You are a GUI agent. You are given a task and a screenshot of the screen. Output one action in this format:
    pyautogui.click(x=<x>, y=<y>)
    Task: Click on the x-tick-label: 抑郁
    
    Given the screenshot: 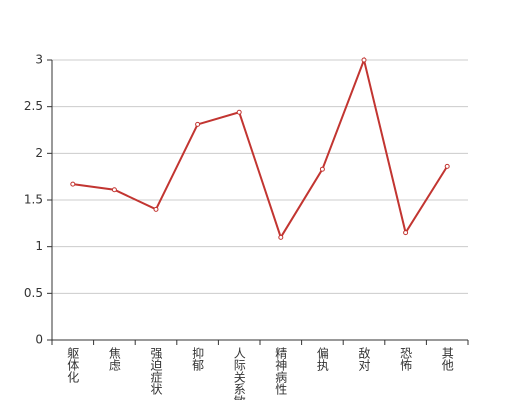 What is the action you would take?
    pyautogui.click(x=198, y=359)
    